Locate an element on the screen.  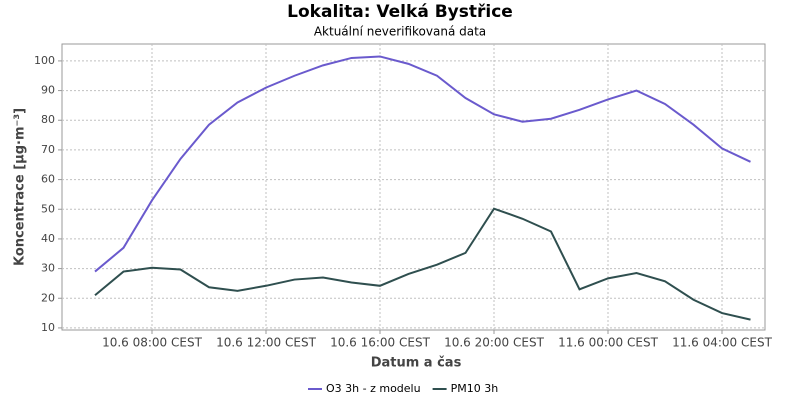
legend-label: O3 3h - z modelu is located at coordinates (373, 388).